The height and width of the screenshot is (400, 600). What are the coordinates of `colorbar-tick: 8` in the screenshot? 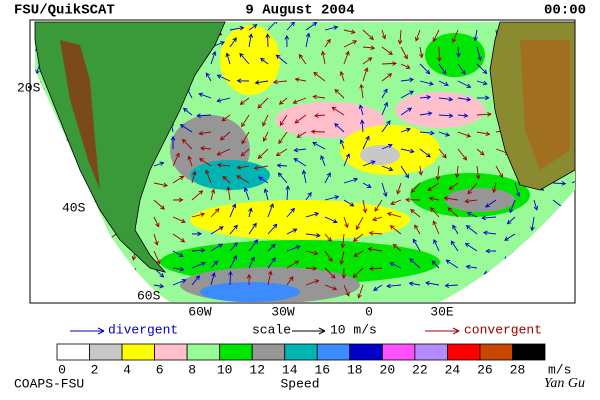 It's located at (192, 369).